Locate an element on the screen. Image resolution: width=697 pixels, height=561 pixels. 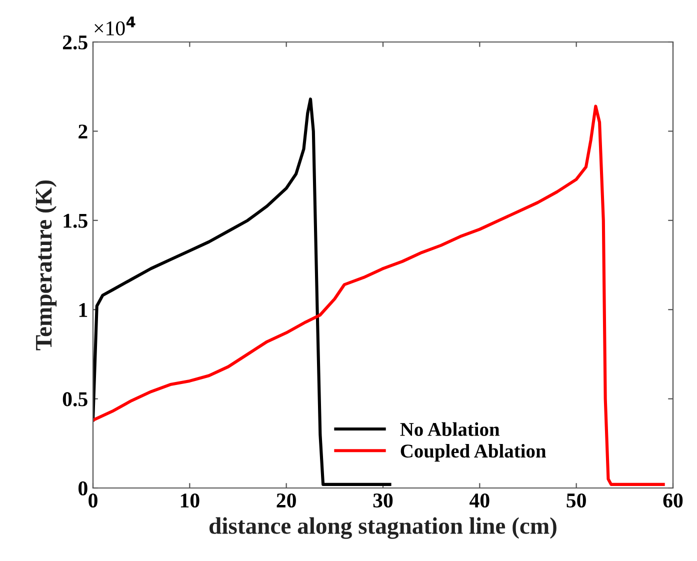
x-axis-title: distance along stagnation line (cm) is located at coordinates (383, 528).